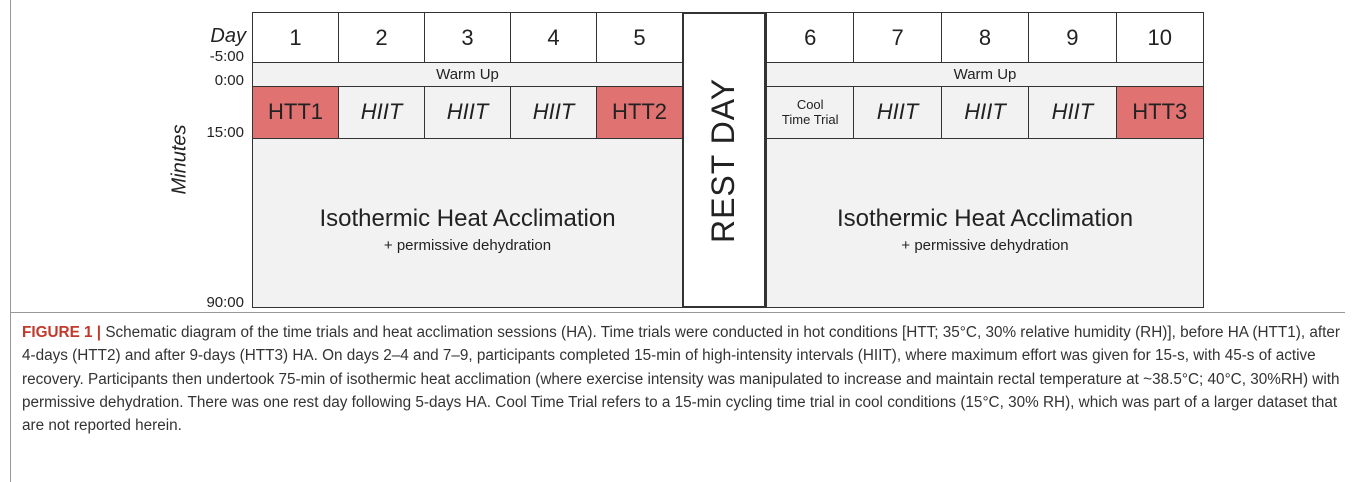 This screenshot has width=1355, height=482. I want to click on frame-left, so click(10, 241).